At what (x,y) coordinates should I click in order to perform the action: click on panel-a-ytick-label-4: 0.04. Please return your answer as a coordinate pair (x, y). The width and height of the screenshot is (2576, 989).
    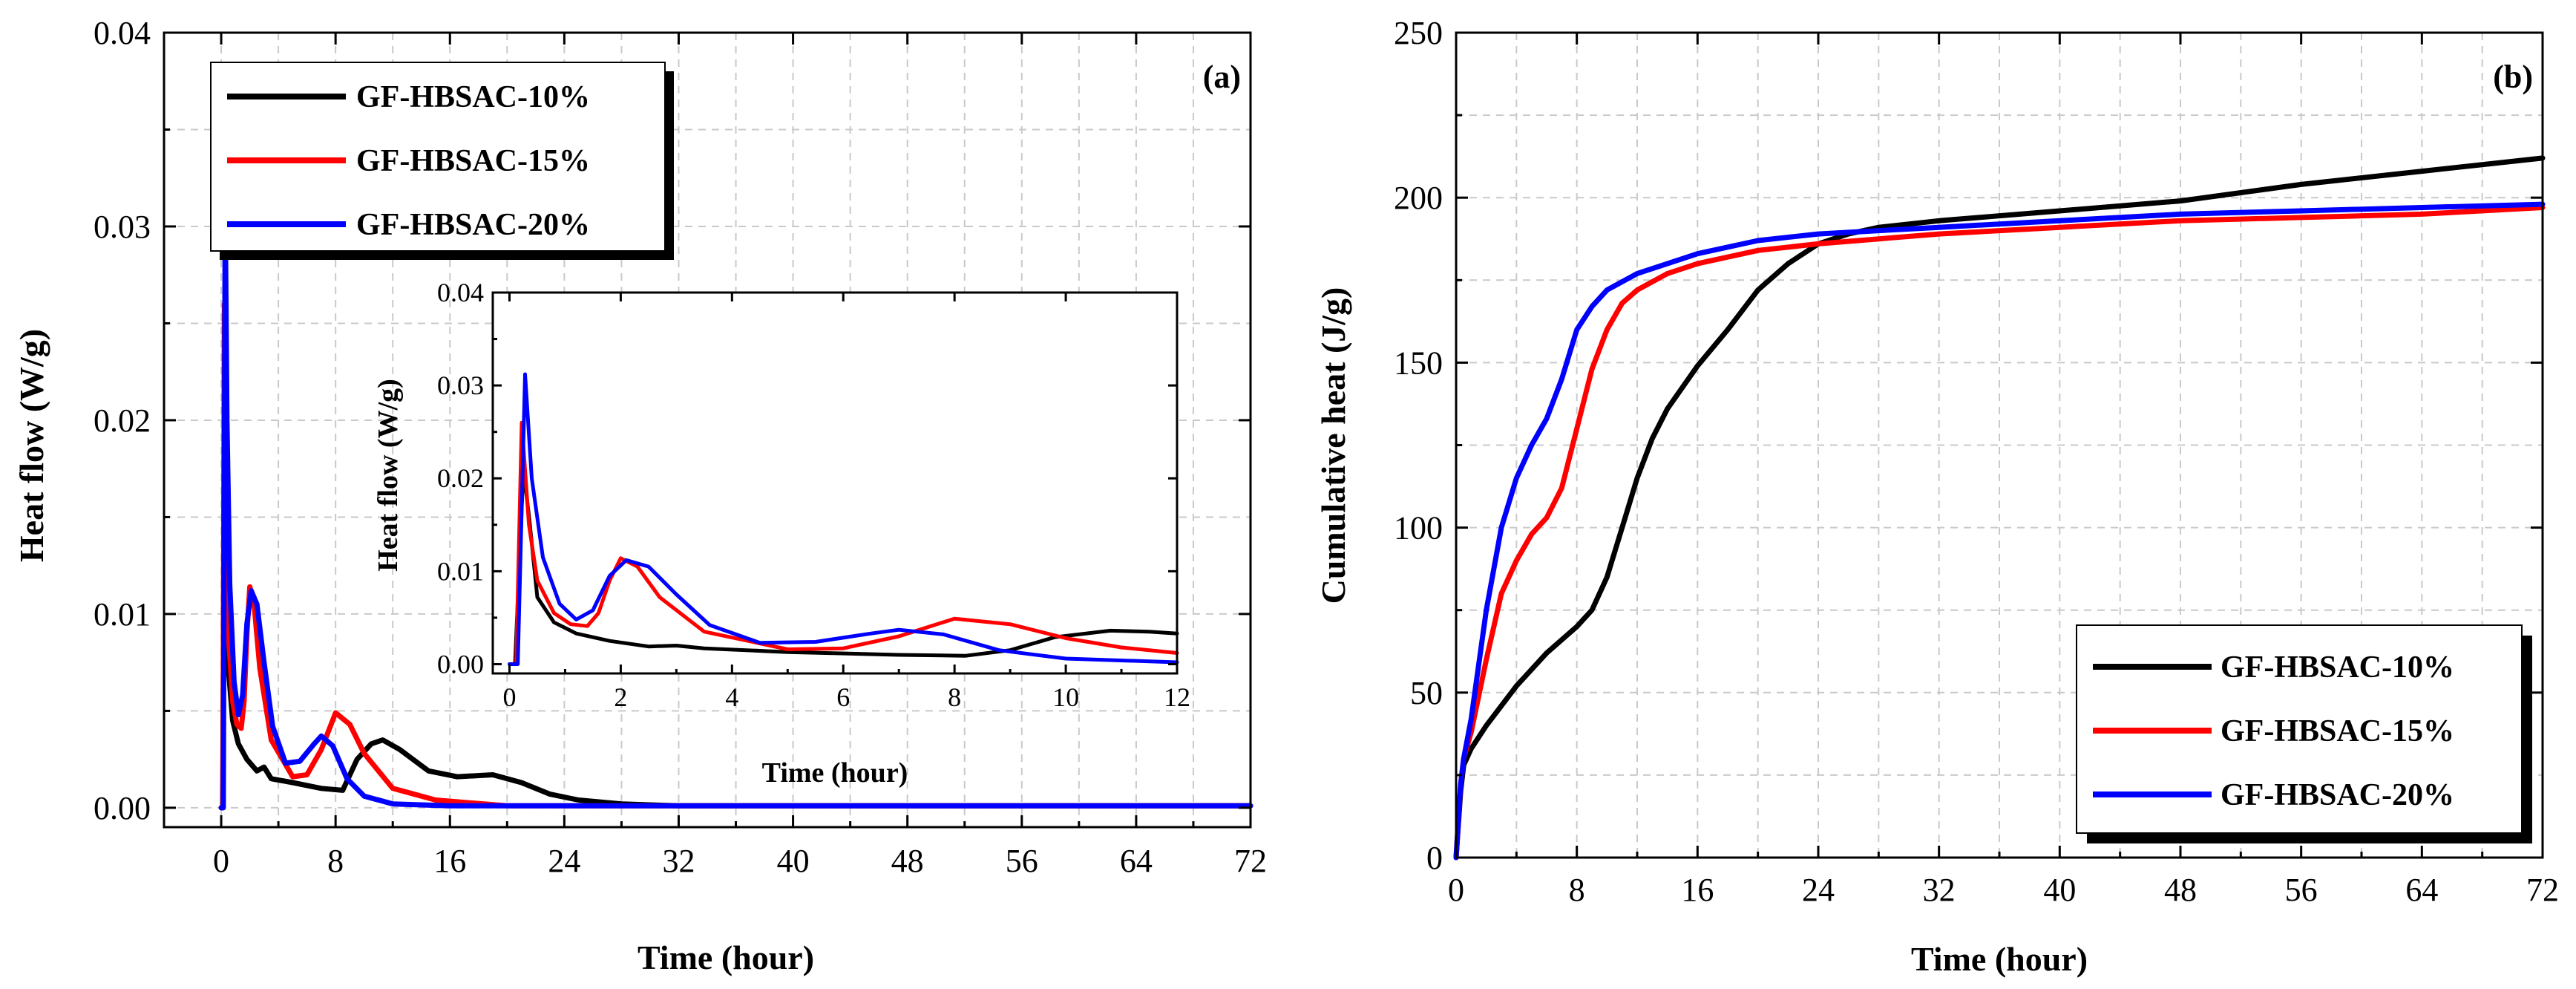
    Looking at the image, I should click on (122, 33).